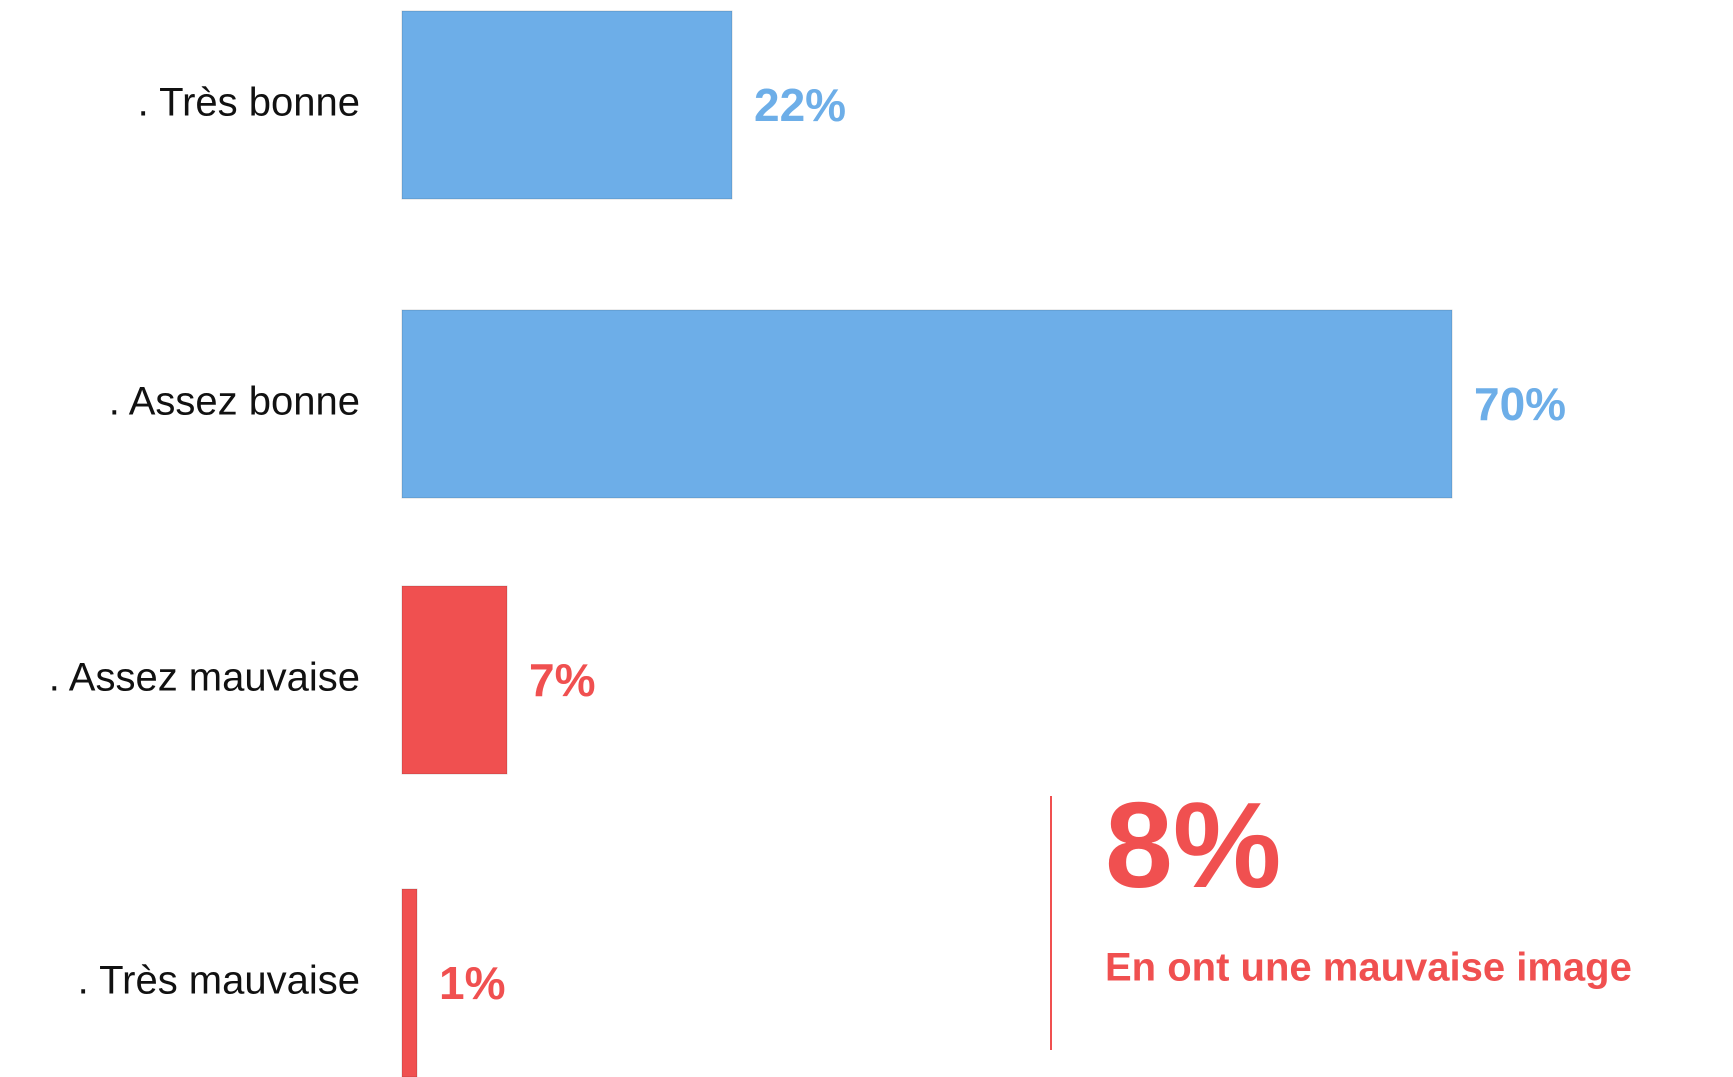 The height and width of the screenshot is (1077, 1733). What do you see at coordinates (1193, 845) in the screenshot?
I see `callout-value: 8%` at bounding box center [1193, 845].